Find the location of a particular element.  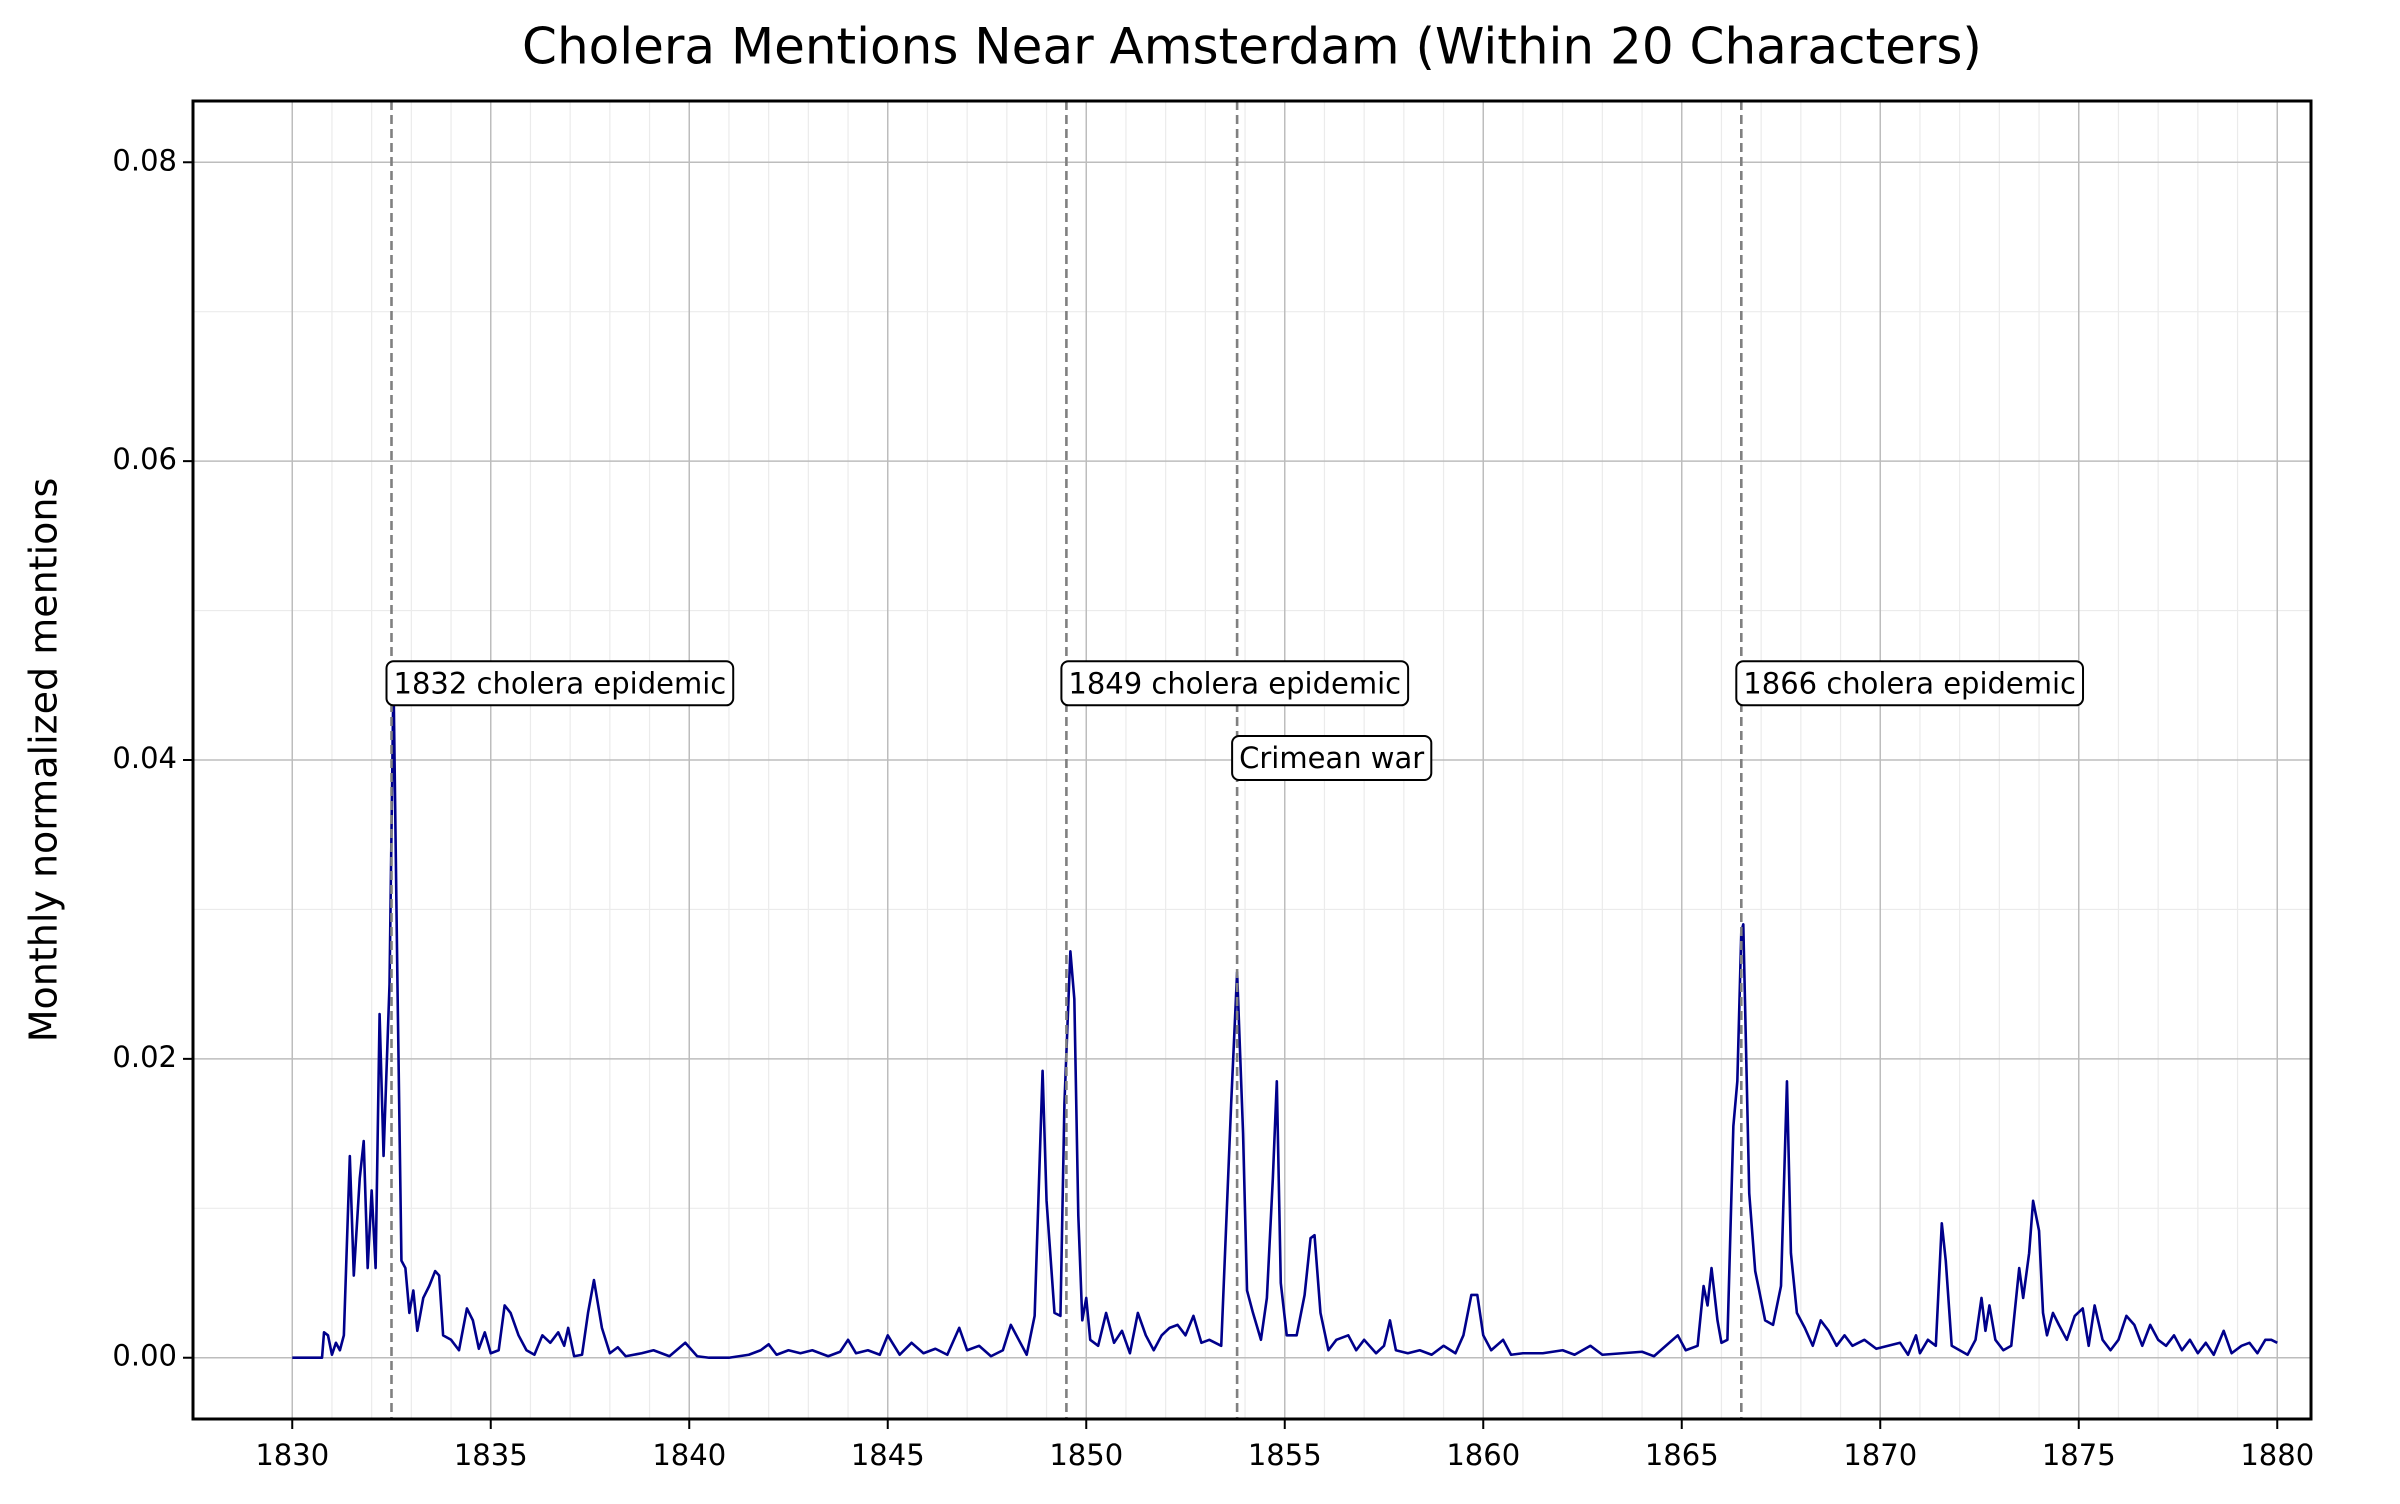

y-tick-label: 0.02 is located at coordinates (144, 1057).